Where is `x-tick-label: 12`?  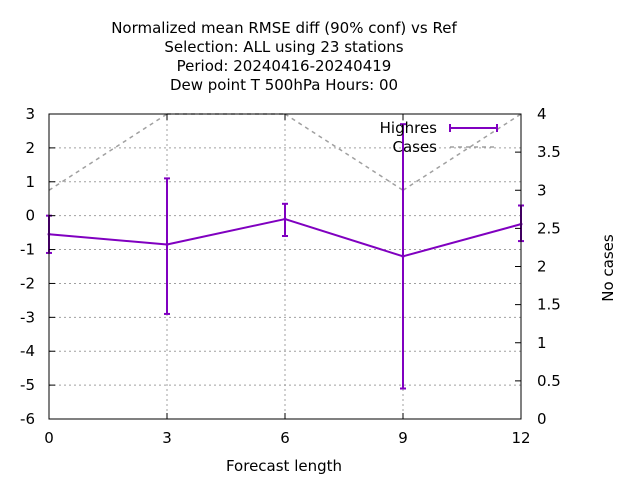 x-tick-label: 12 is located at coordinates (520, 438).